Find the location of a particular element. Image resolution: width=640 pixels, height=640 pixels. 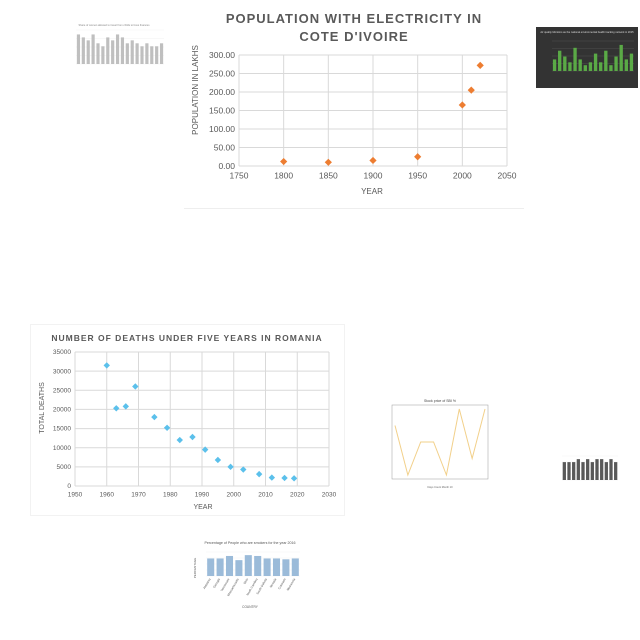

romania-x-tick: 1980 is located at coordinates (170, 495).